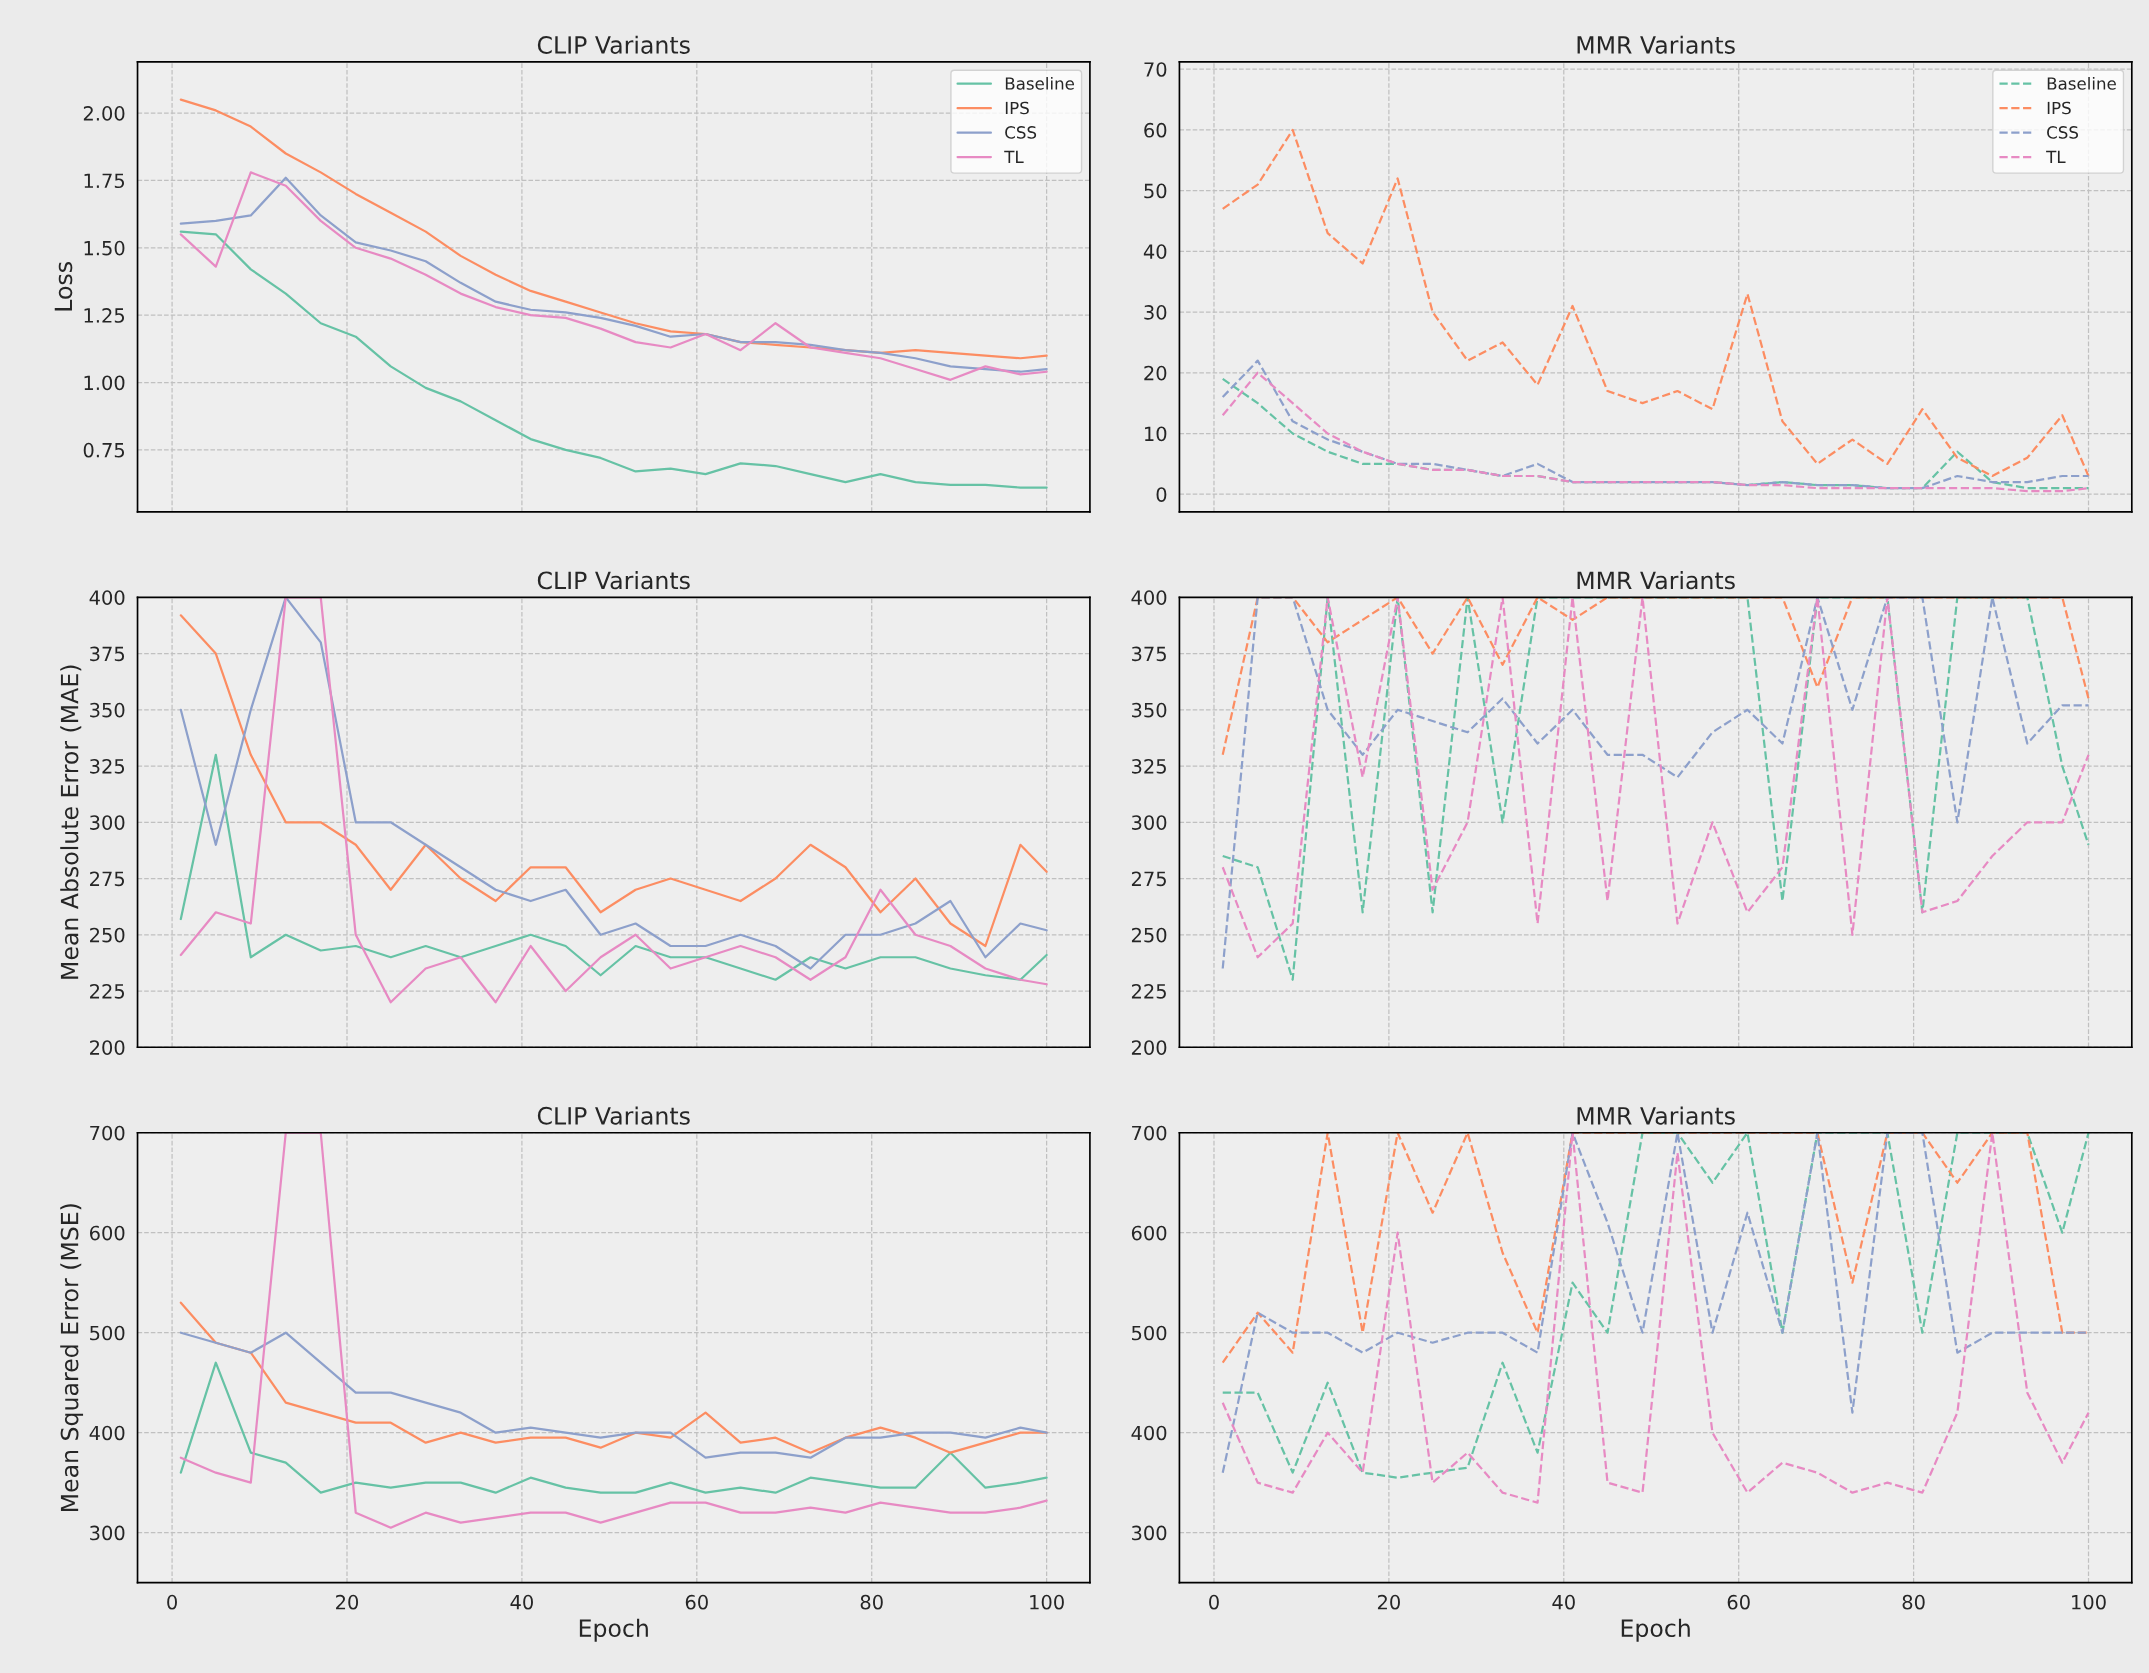 The image size is (2149, 1673). Describe the element at coordinates (1155, 373) in the screenshot. I see `y-tick-label: 20` at that location.